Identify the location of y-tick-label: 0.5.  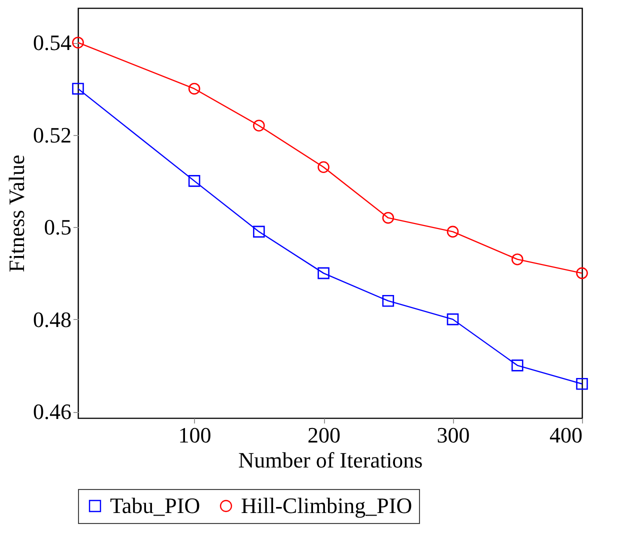
(58, 227).